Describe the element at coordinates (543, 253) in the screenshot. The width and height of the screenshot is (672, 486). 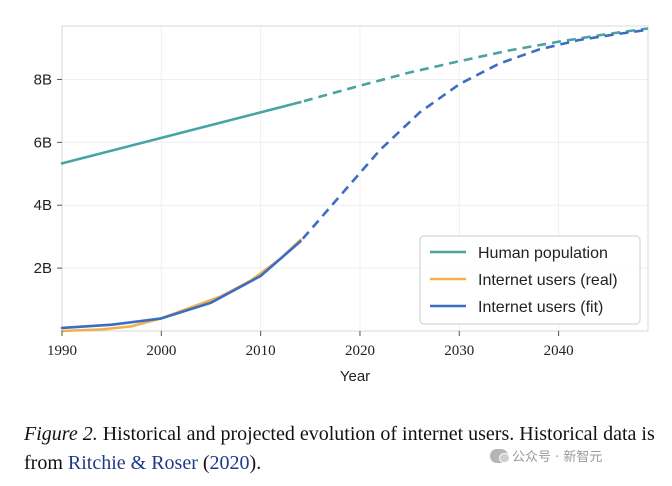
I see `legend-label: Human population` at that location.